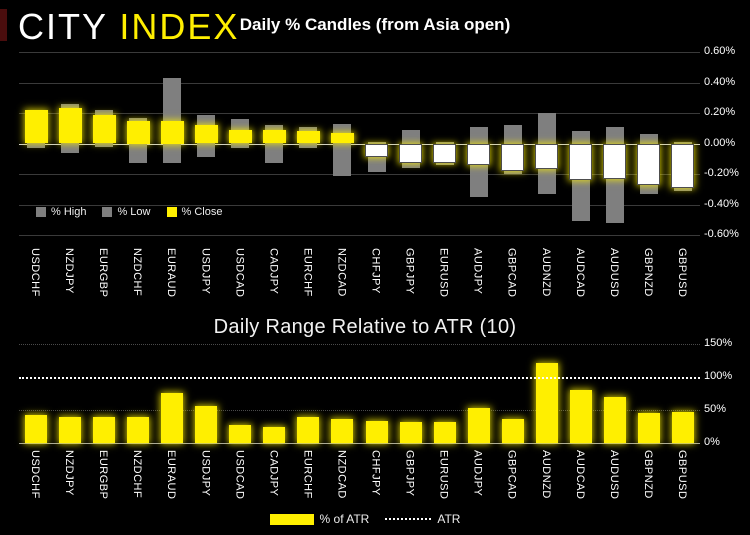  What do you see at coordinates (375, 271) in the screenshot?
I see `x-axis-label: CHFJPY` at bounding box center [375, 271].